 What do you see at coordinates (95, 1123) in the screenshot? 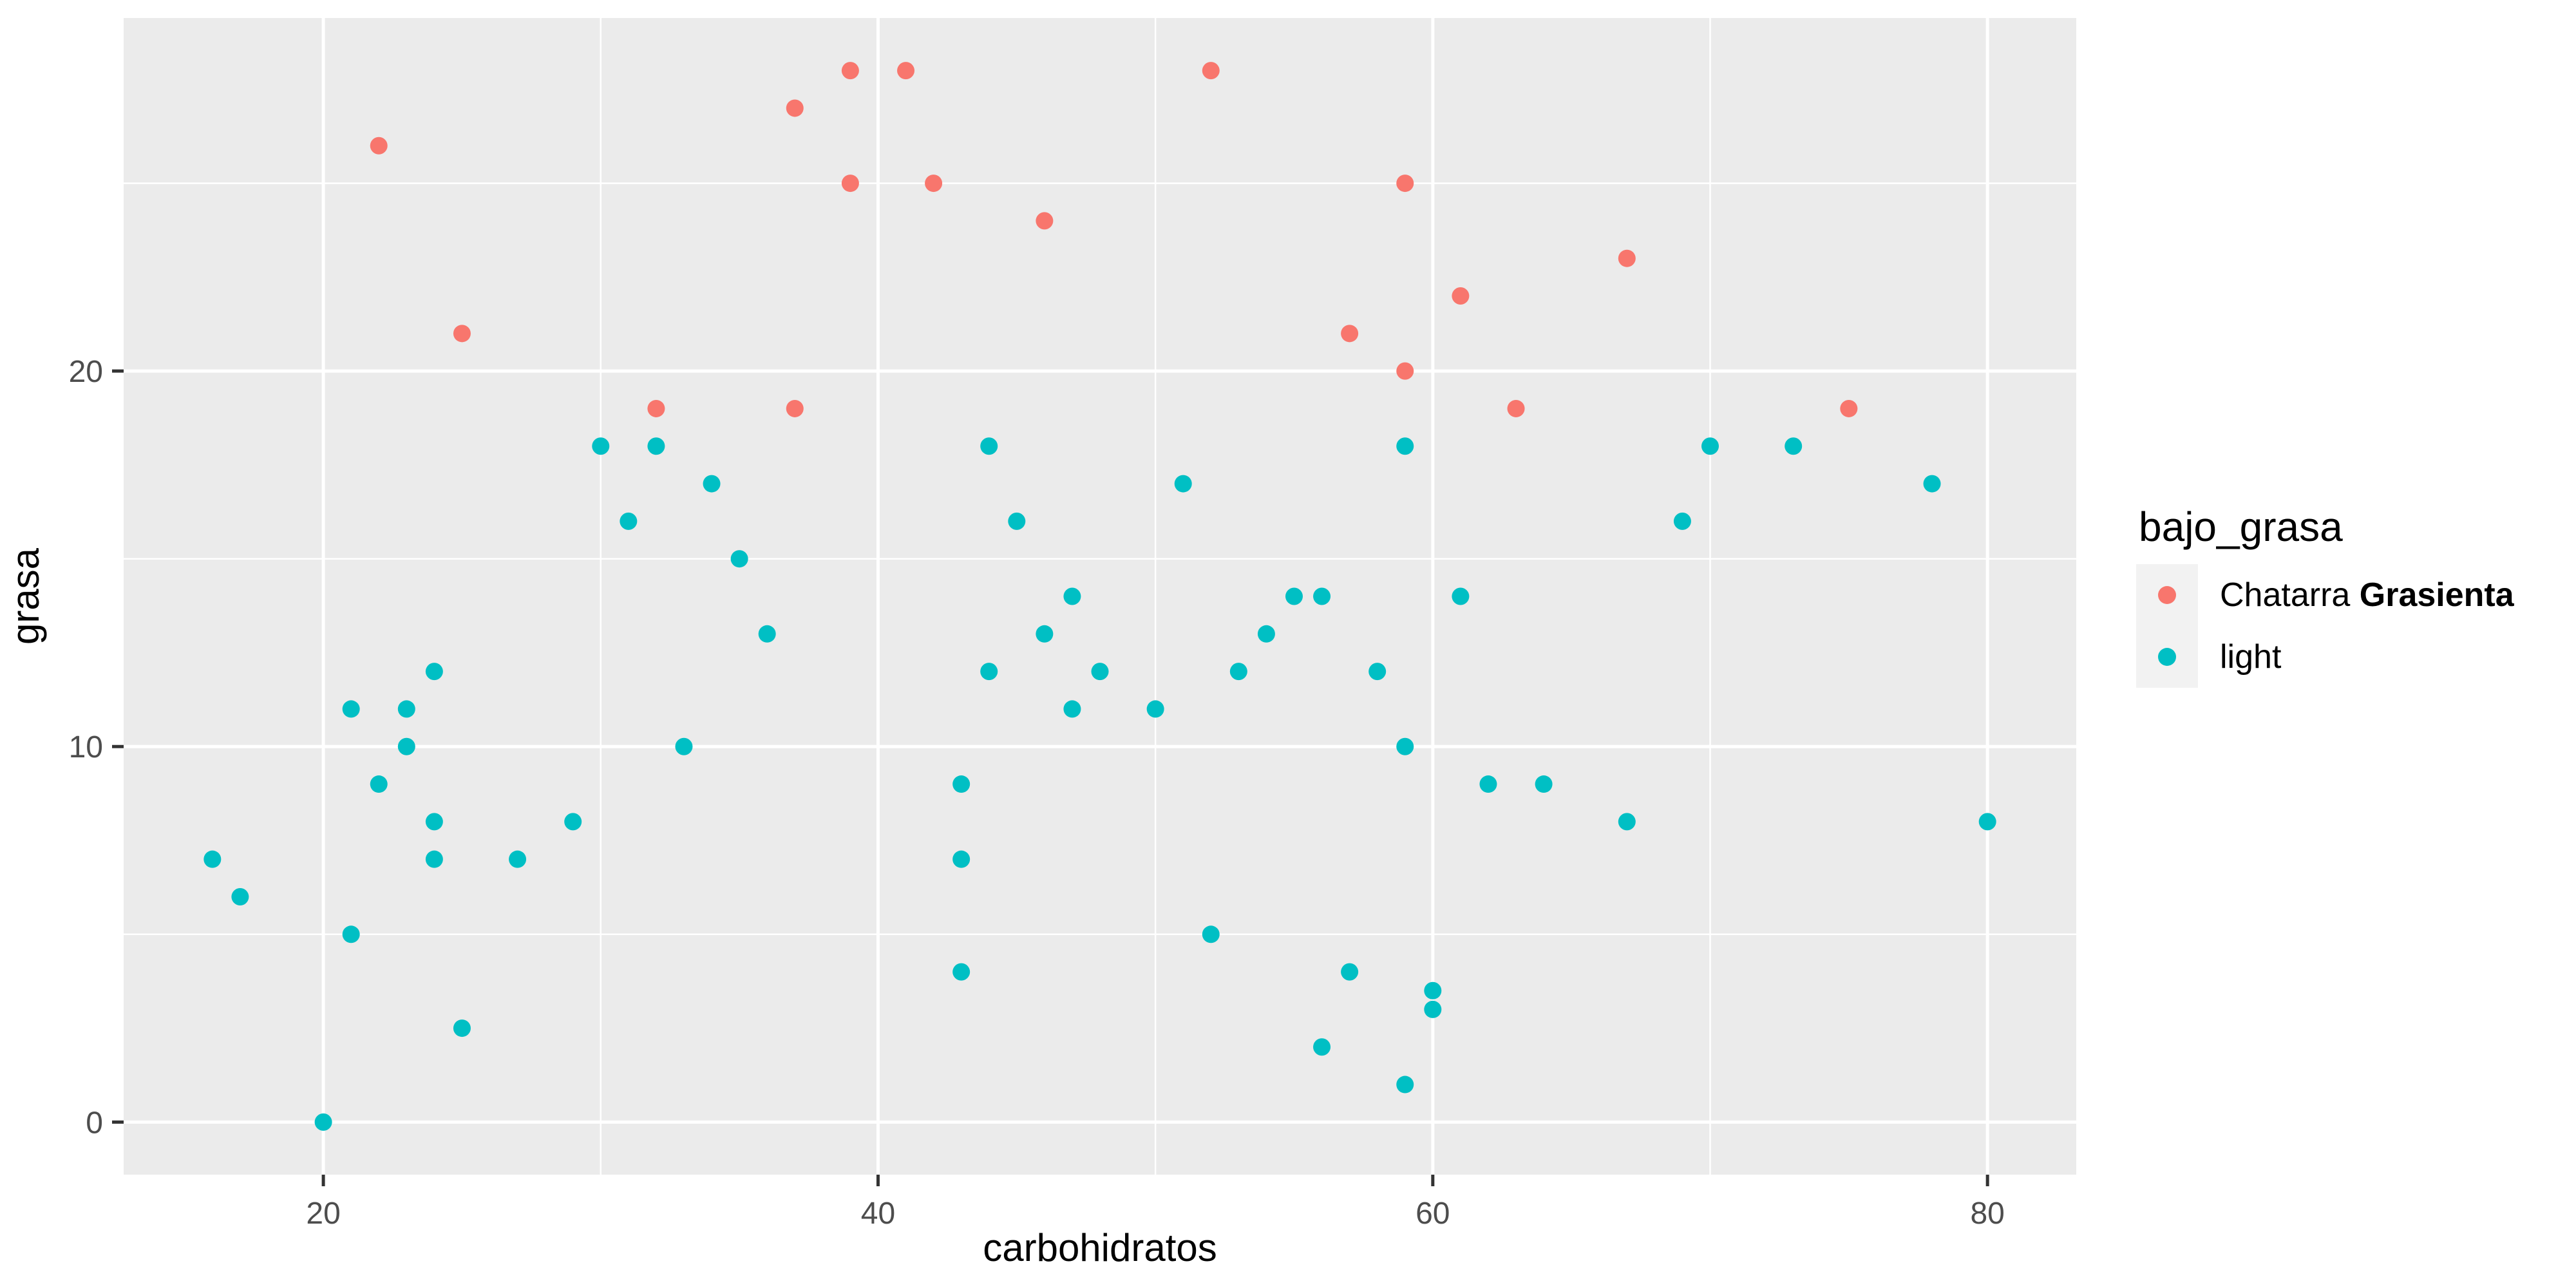
I see `y-tick-label: 0` at bounding box center [95, 1123].